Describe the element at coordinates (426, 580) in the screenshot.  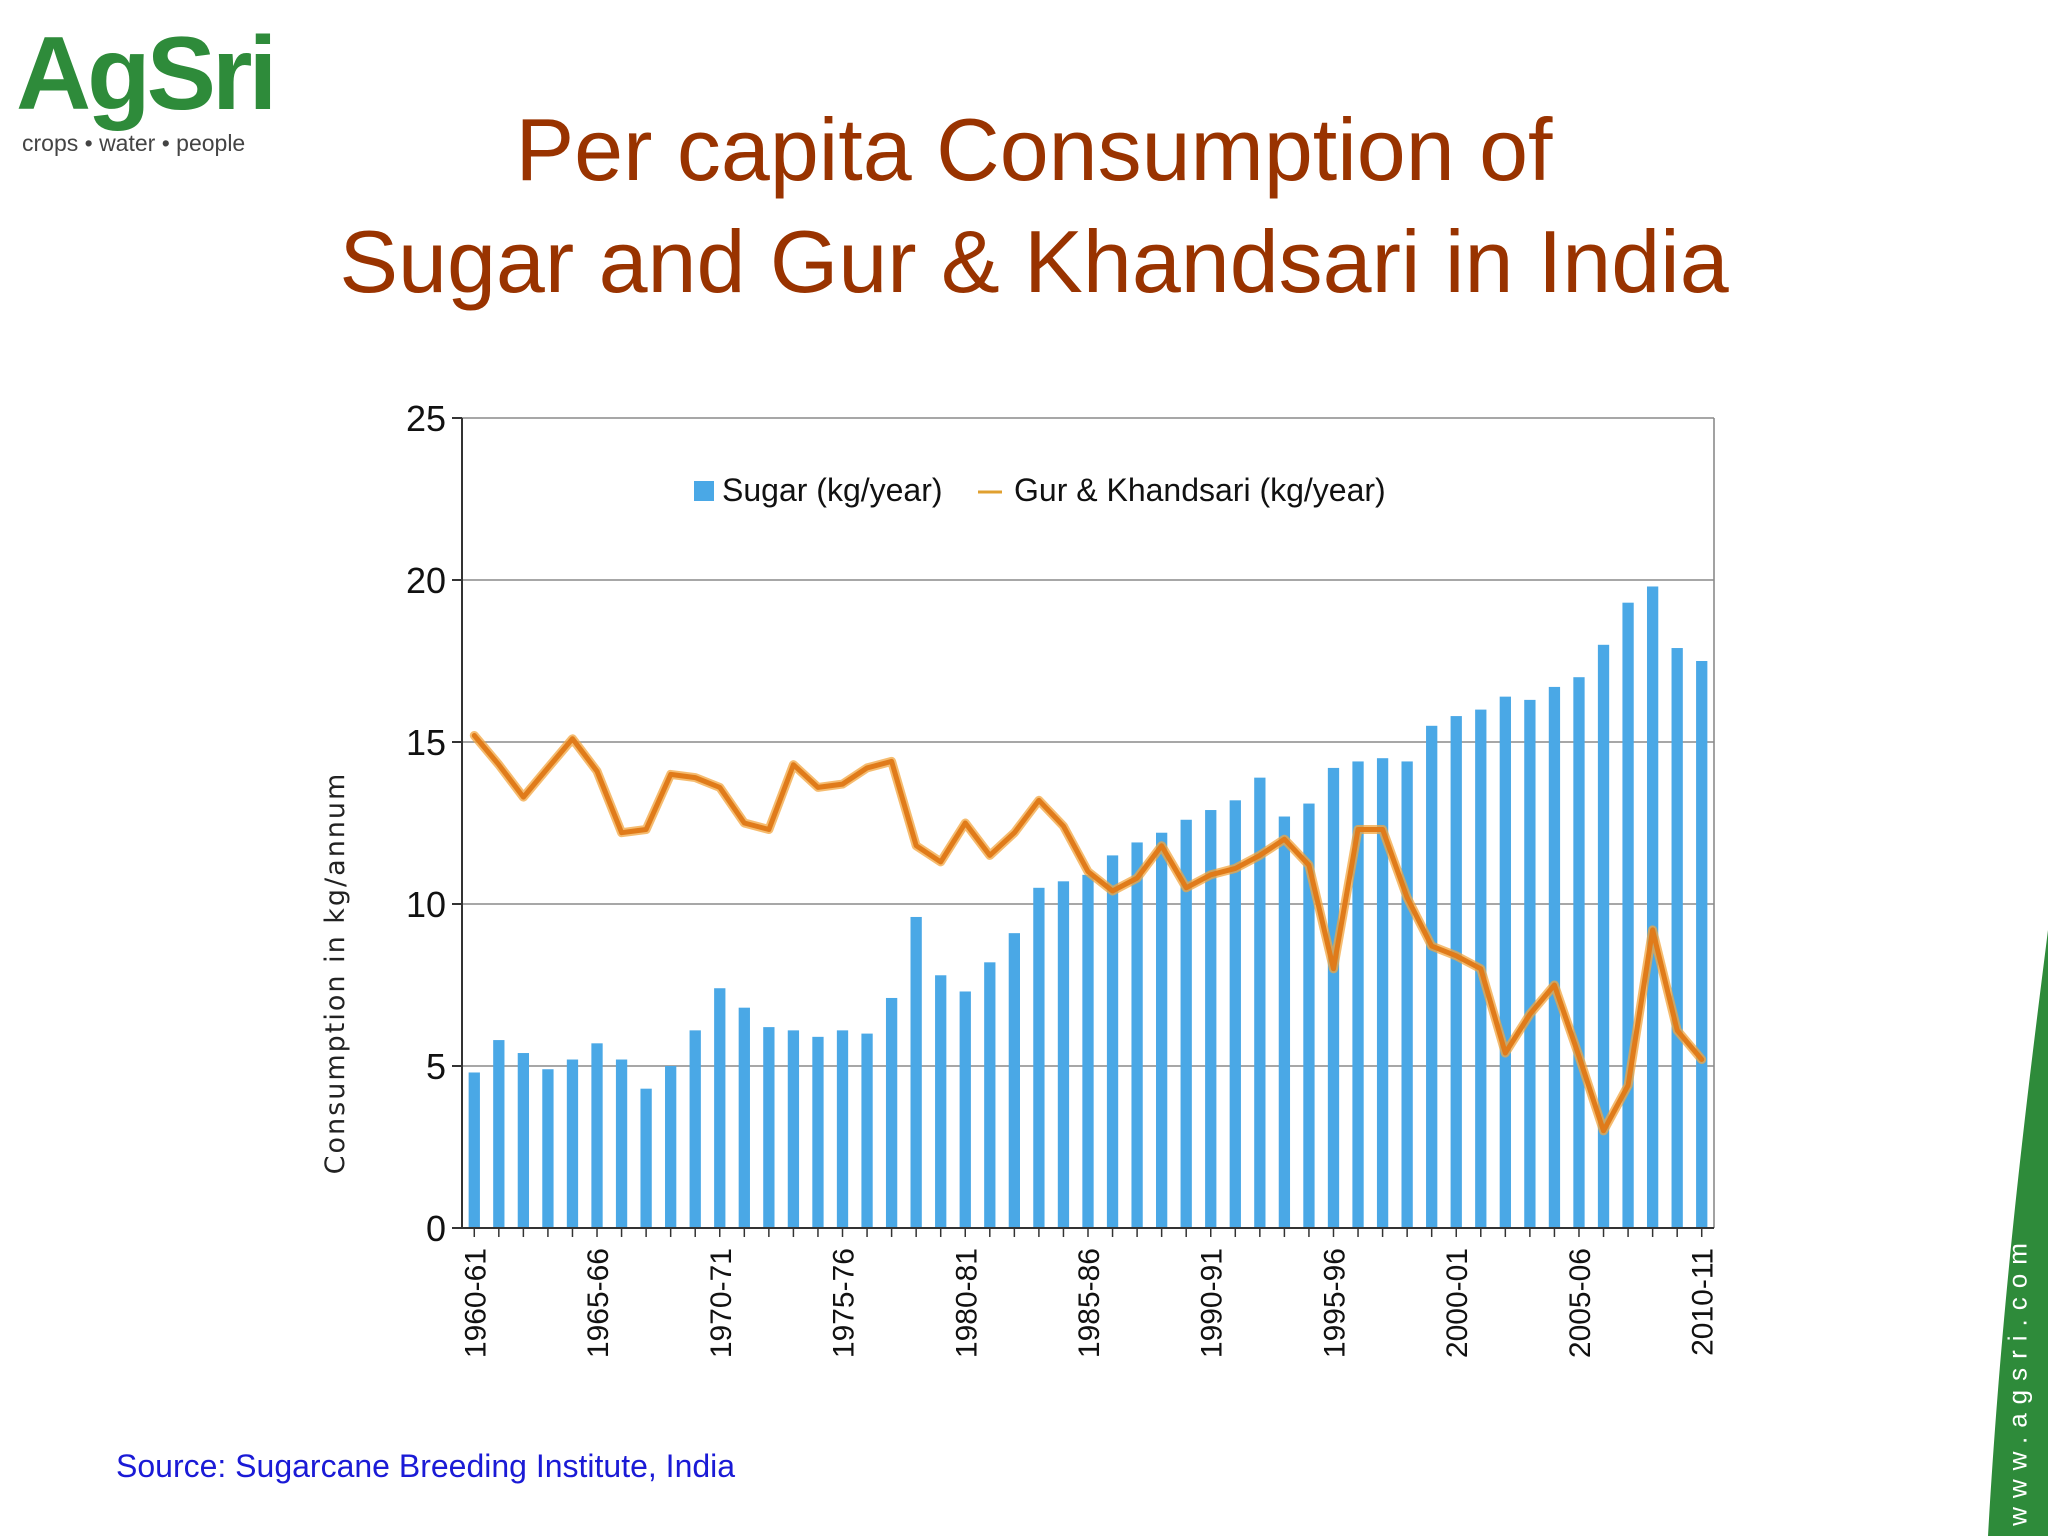
I see `y-tick-label: 20` at that location.